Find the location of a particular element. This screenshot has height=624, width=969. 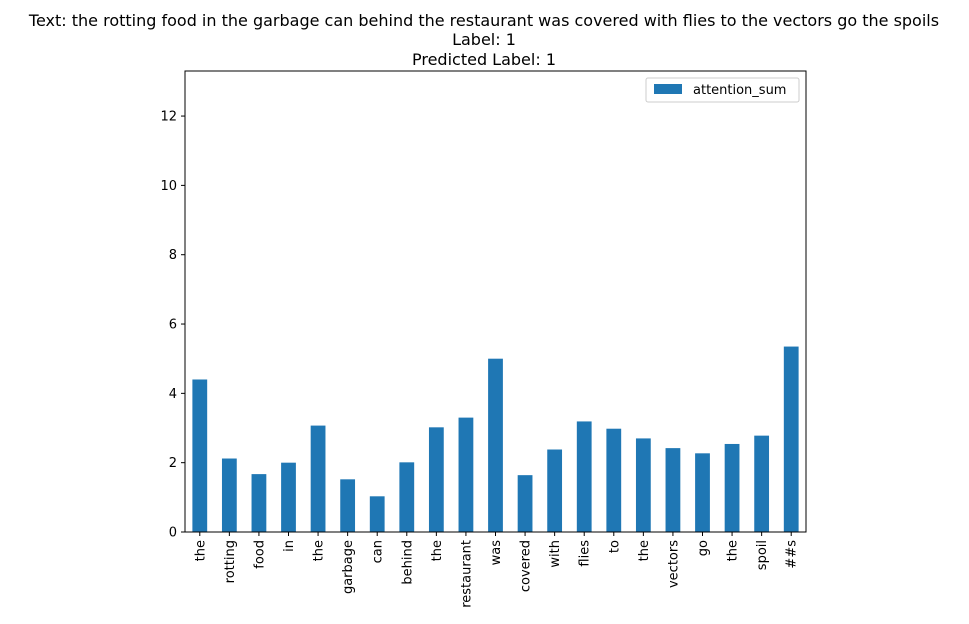

x-tick-label: covered is located at coordinates (526, 566).